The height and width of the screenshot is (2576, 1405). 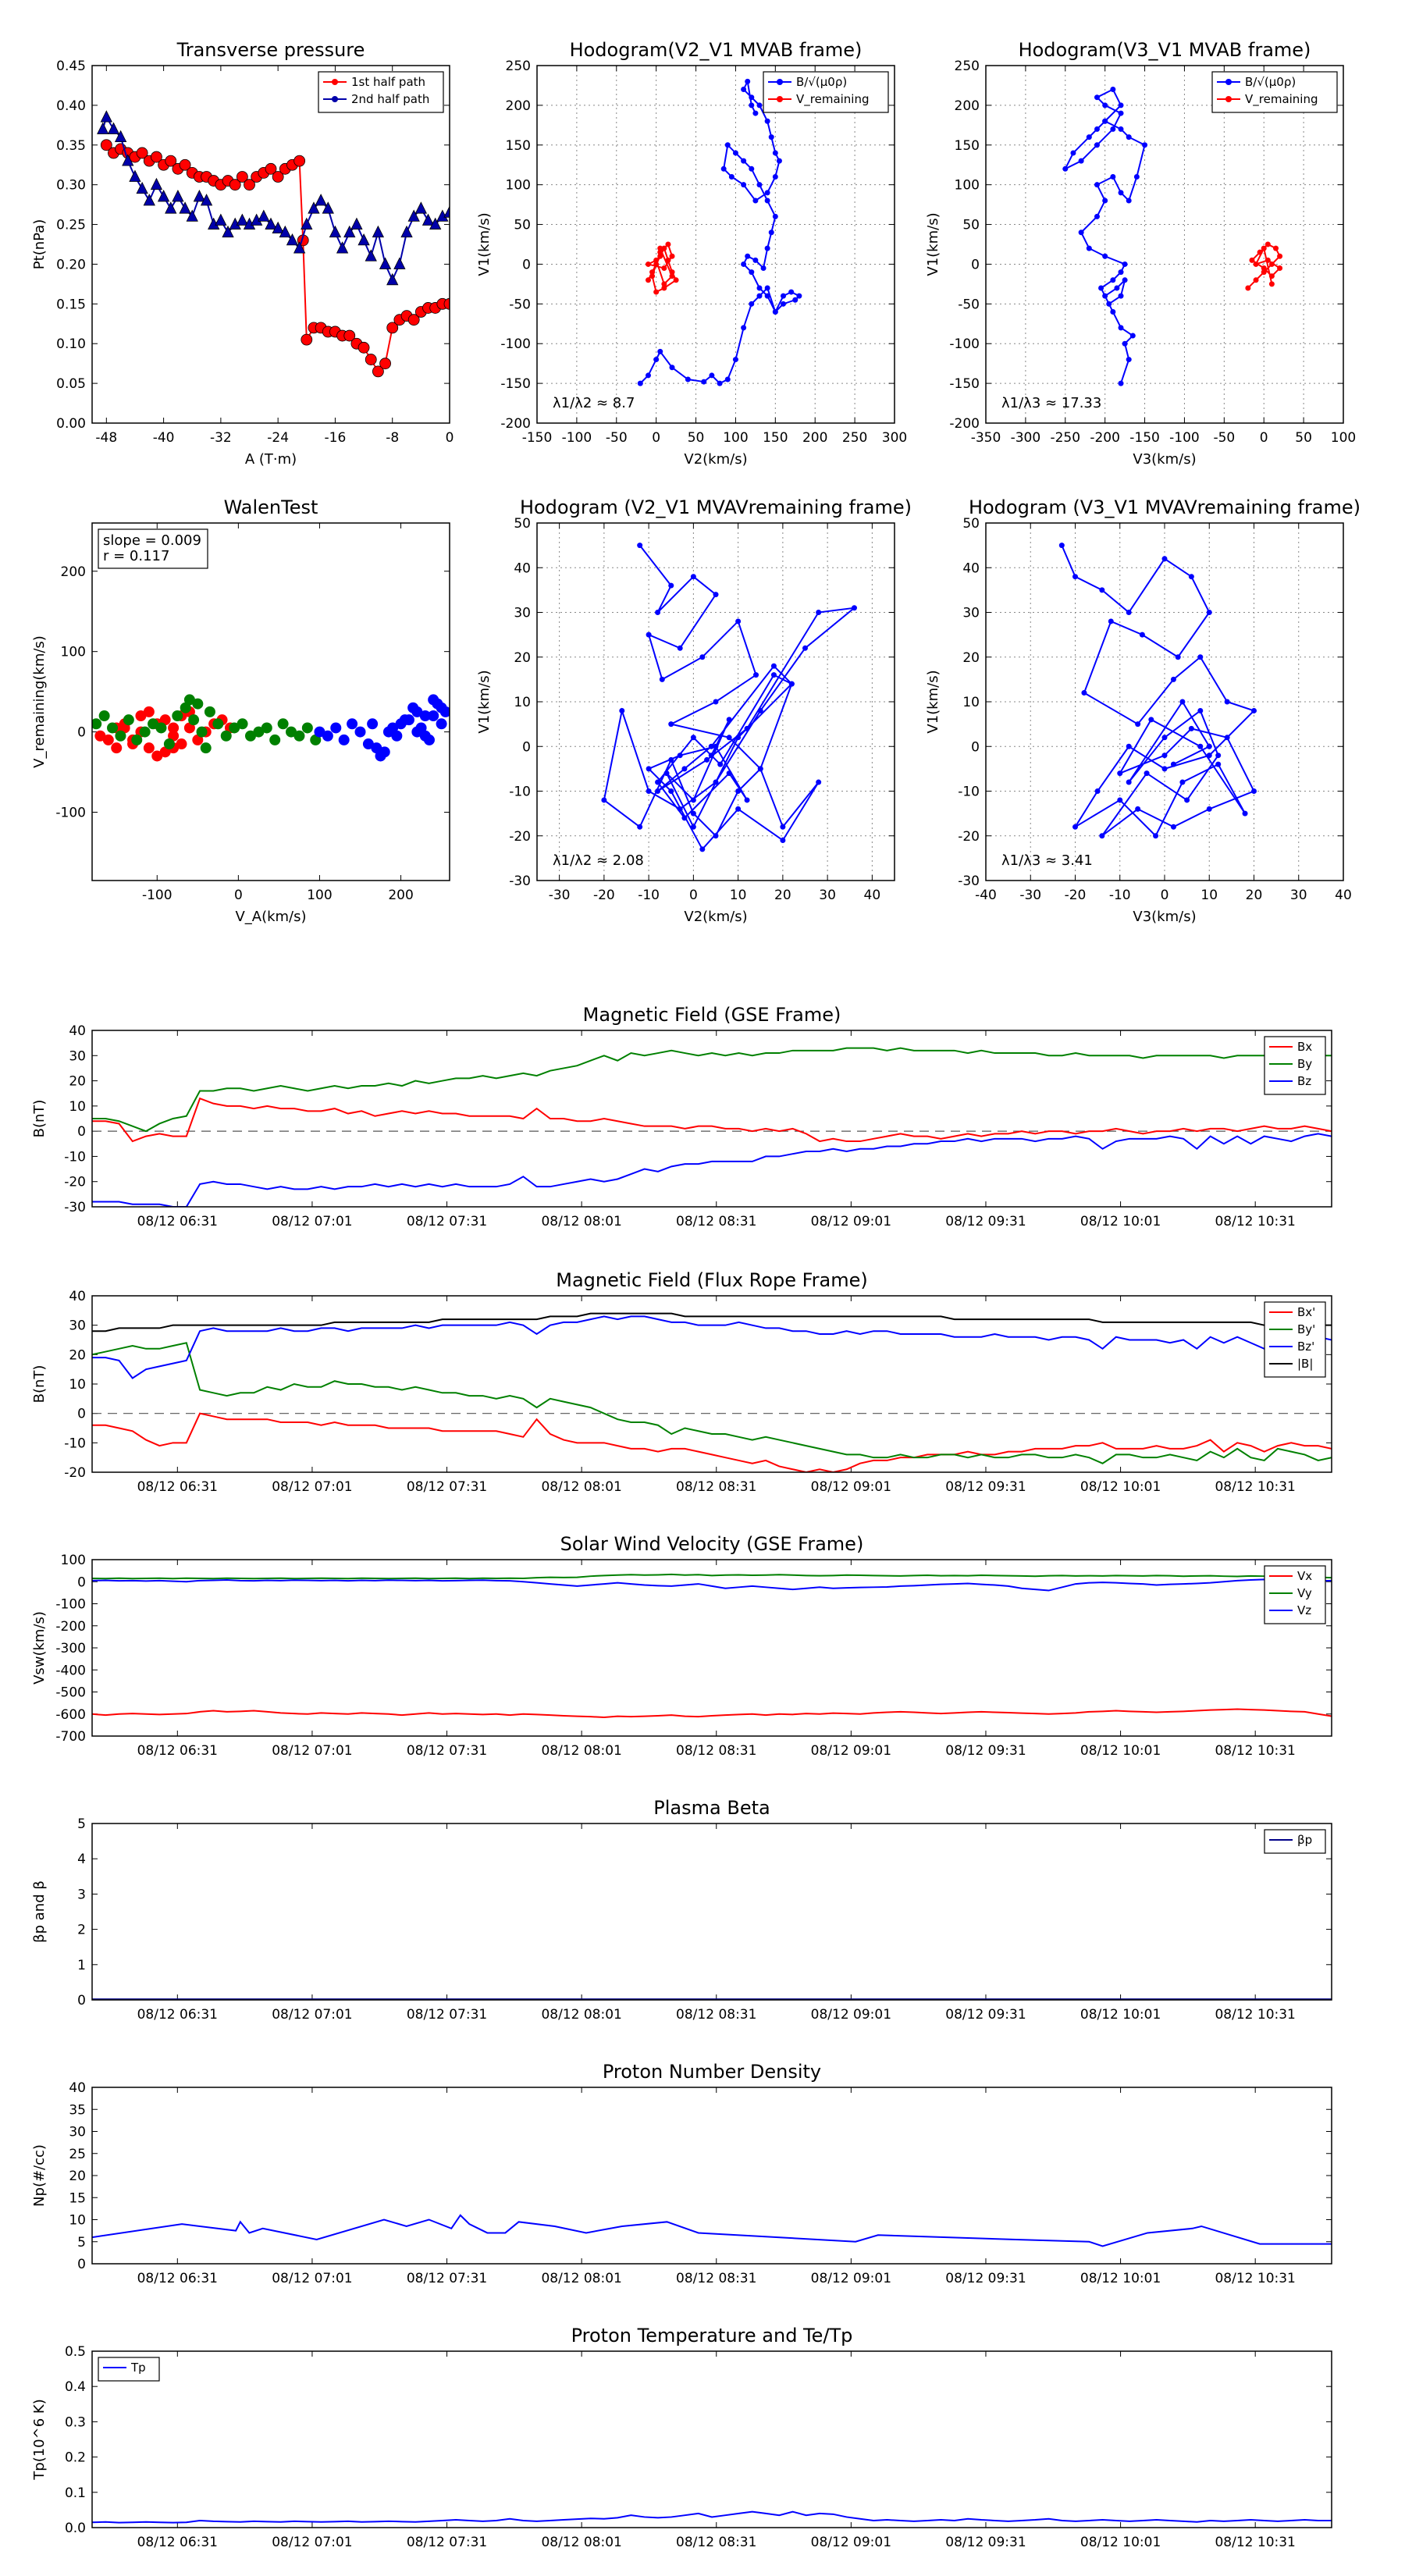 I want to click on legend: Vx Vy Vz, so click(x=1295, y=1594).